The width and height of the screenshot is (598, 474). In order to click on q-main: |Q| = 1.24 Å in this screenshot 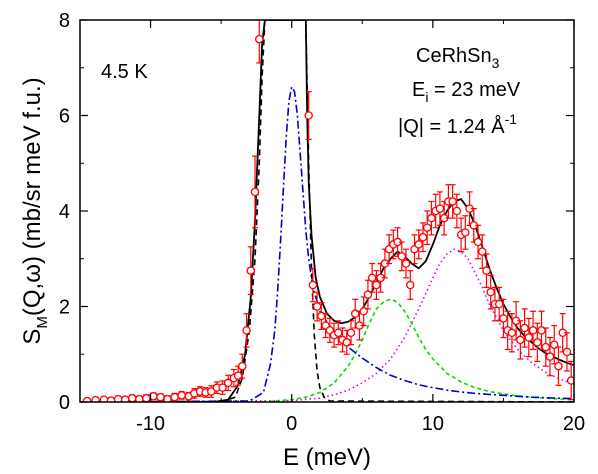, I will do `click(451, 126)`.